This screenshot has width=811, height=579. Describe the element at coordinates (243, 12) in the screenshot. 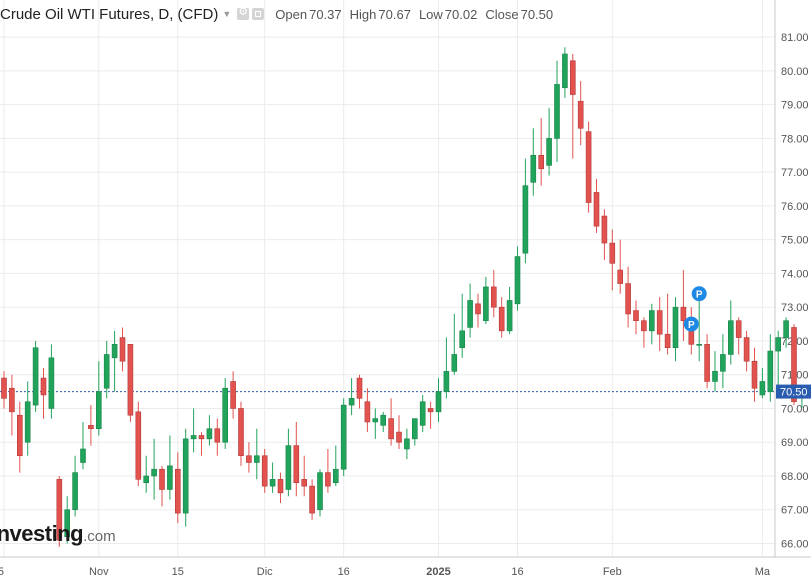

I see `gear-icon` at that location.